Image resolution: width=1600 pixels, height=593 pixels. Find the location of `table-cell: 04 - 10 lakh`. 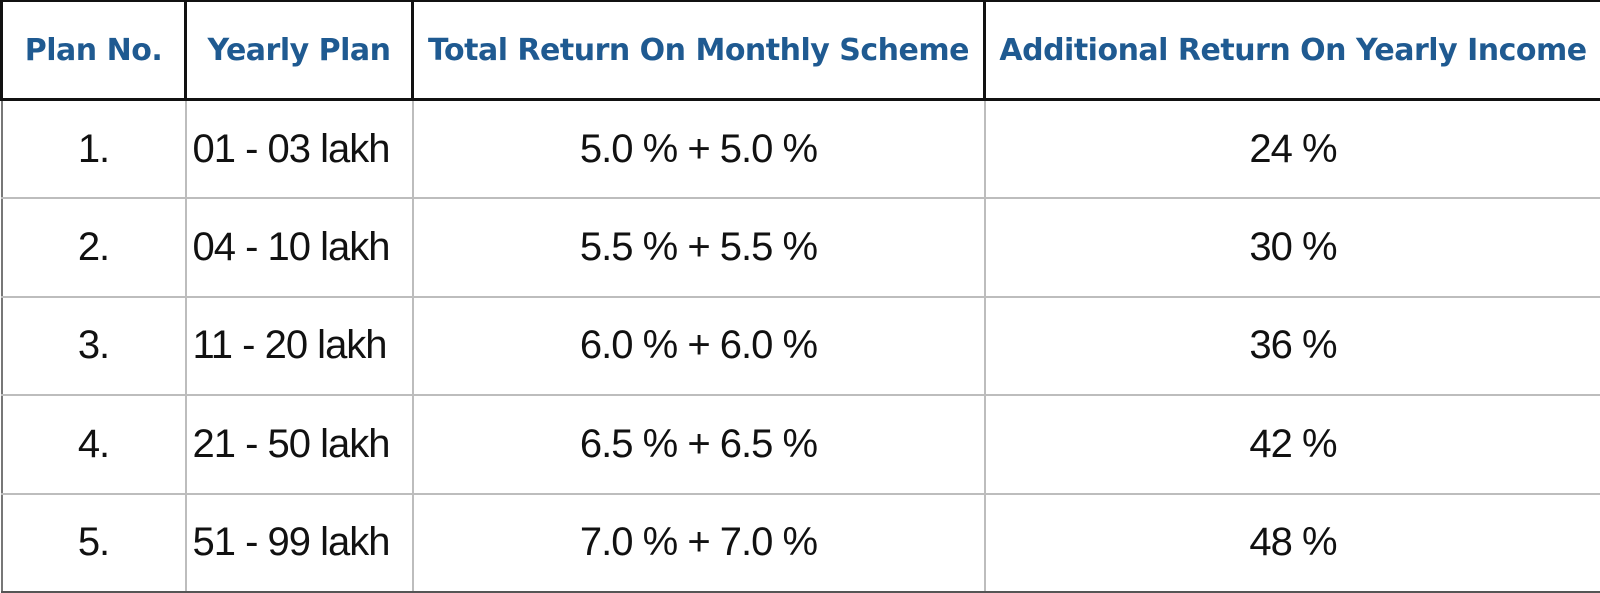

table-cell: 04 - 10 lakh is located at coordinates (299, 247).